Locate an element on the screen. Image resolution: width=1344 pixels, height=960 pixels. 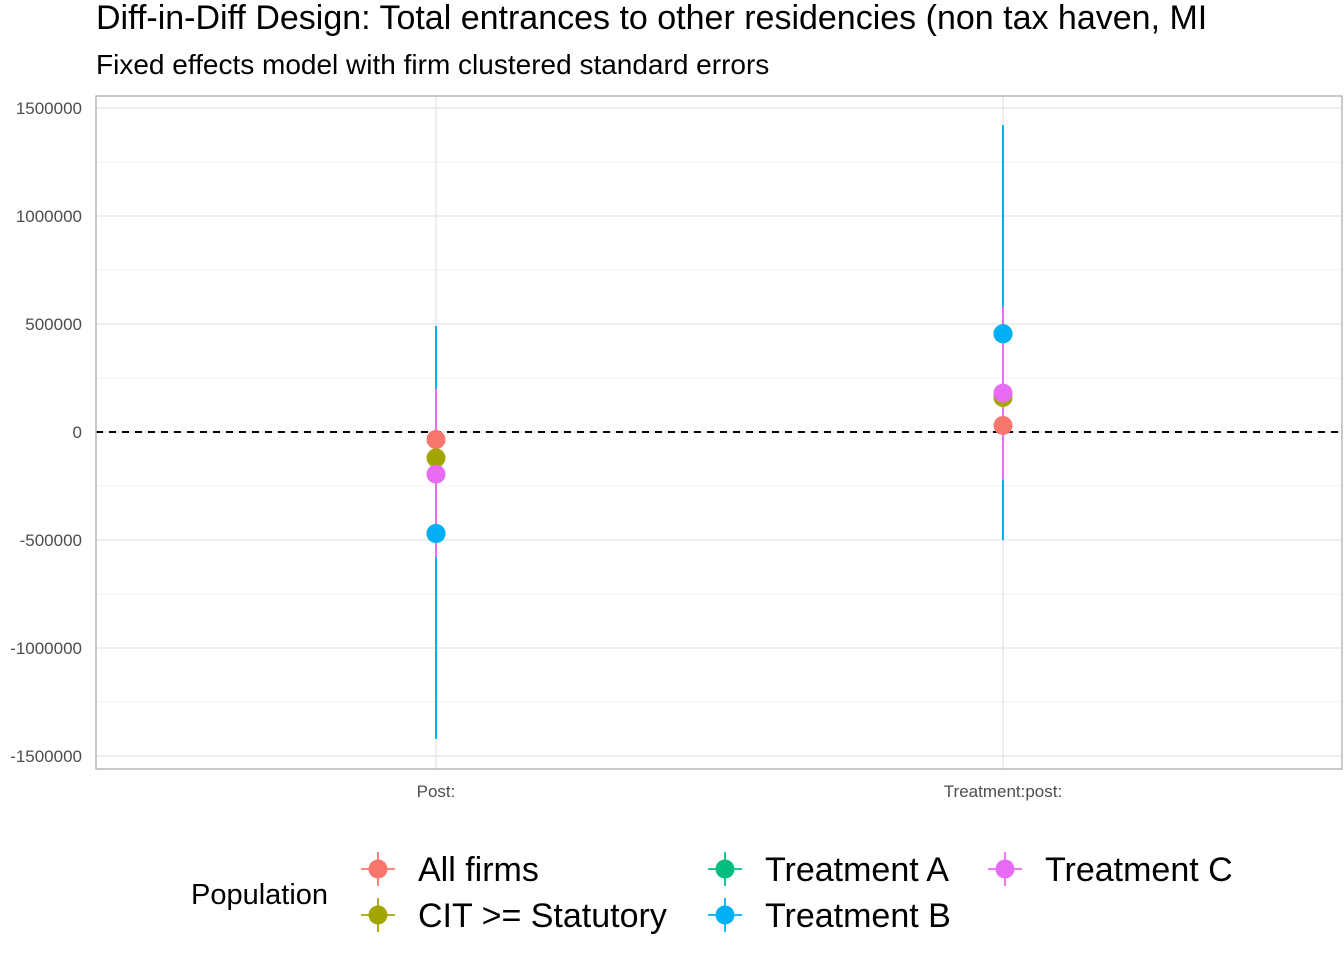
legend-item: Treatment A is located at coordinates (828, 870).